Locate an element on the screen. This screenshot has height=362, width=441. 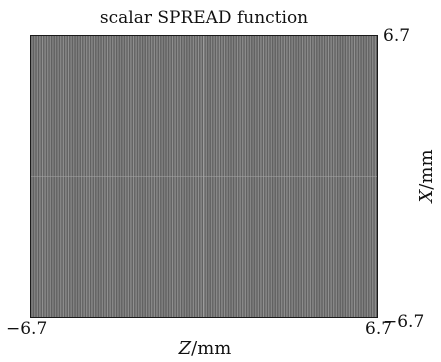
y-tick-max: 6.7 is located at coordinates (397, 36).